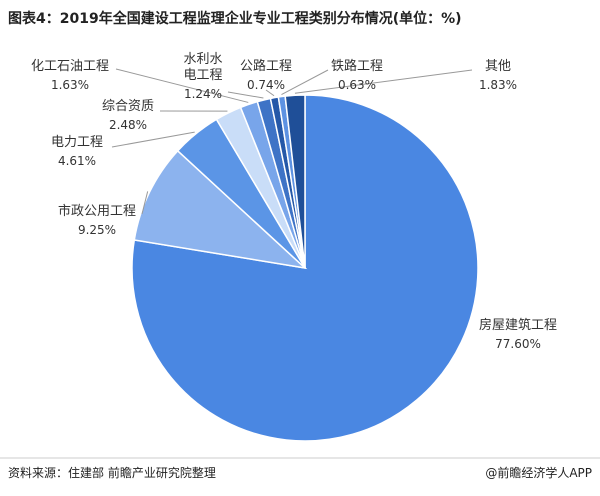 This screenshot has width=600, height=496. Describe the element at coordinates (498, 85) in the screenshot. I see `value-label: 1.83%` at that location.